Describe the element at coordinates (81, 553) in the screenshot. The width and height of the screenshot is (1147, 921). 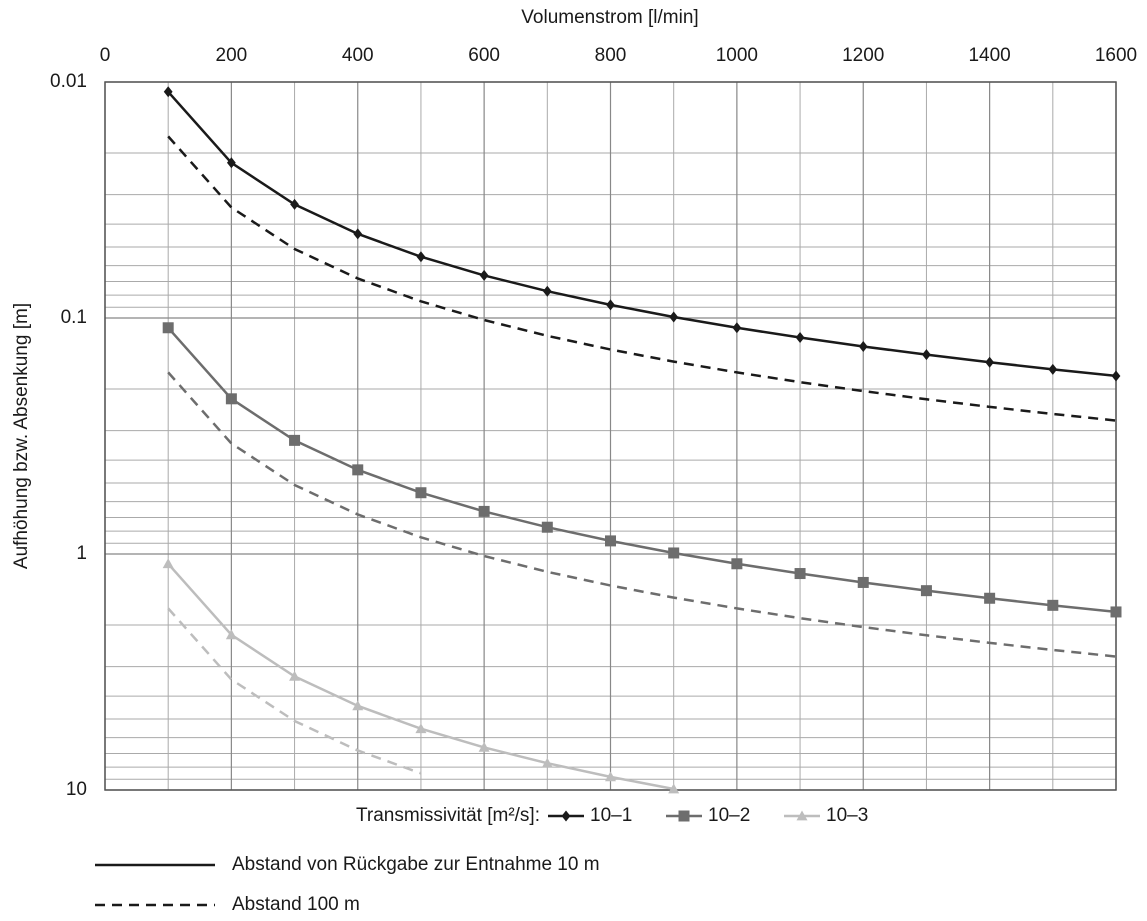
I see `y-tick-label: 1` at that location.